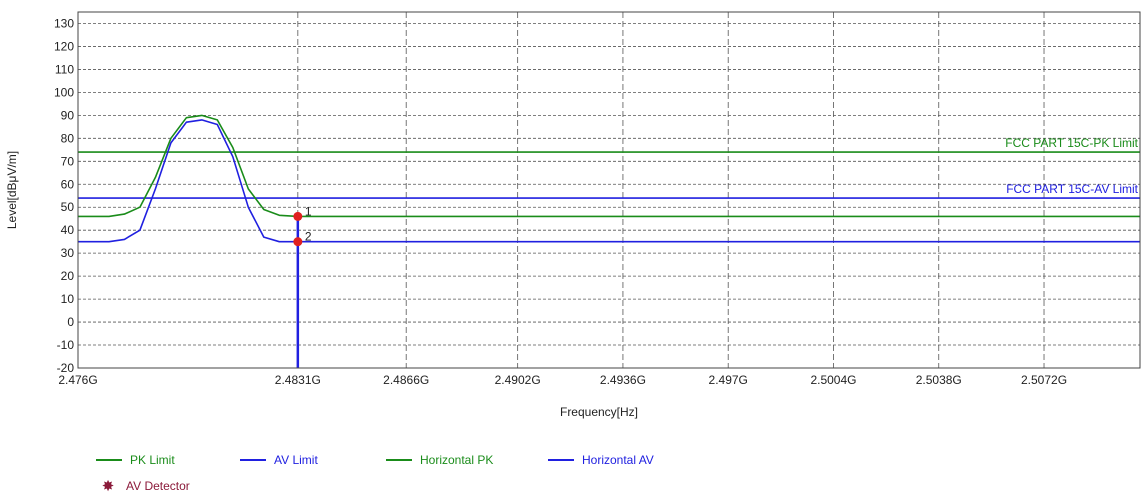  Describe the element at coordinates (68, 184) in the screenshot. I see `y-tick-label: 60` at that location.